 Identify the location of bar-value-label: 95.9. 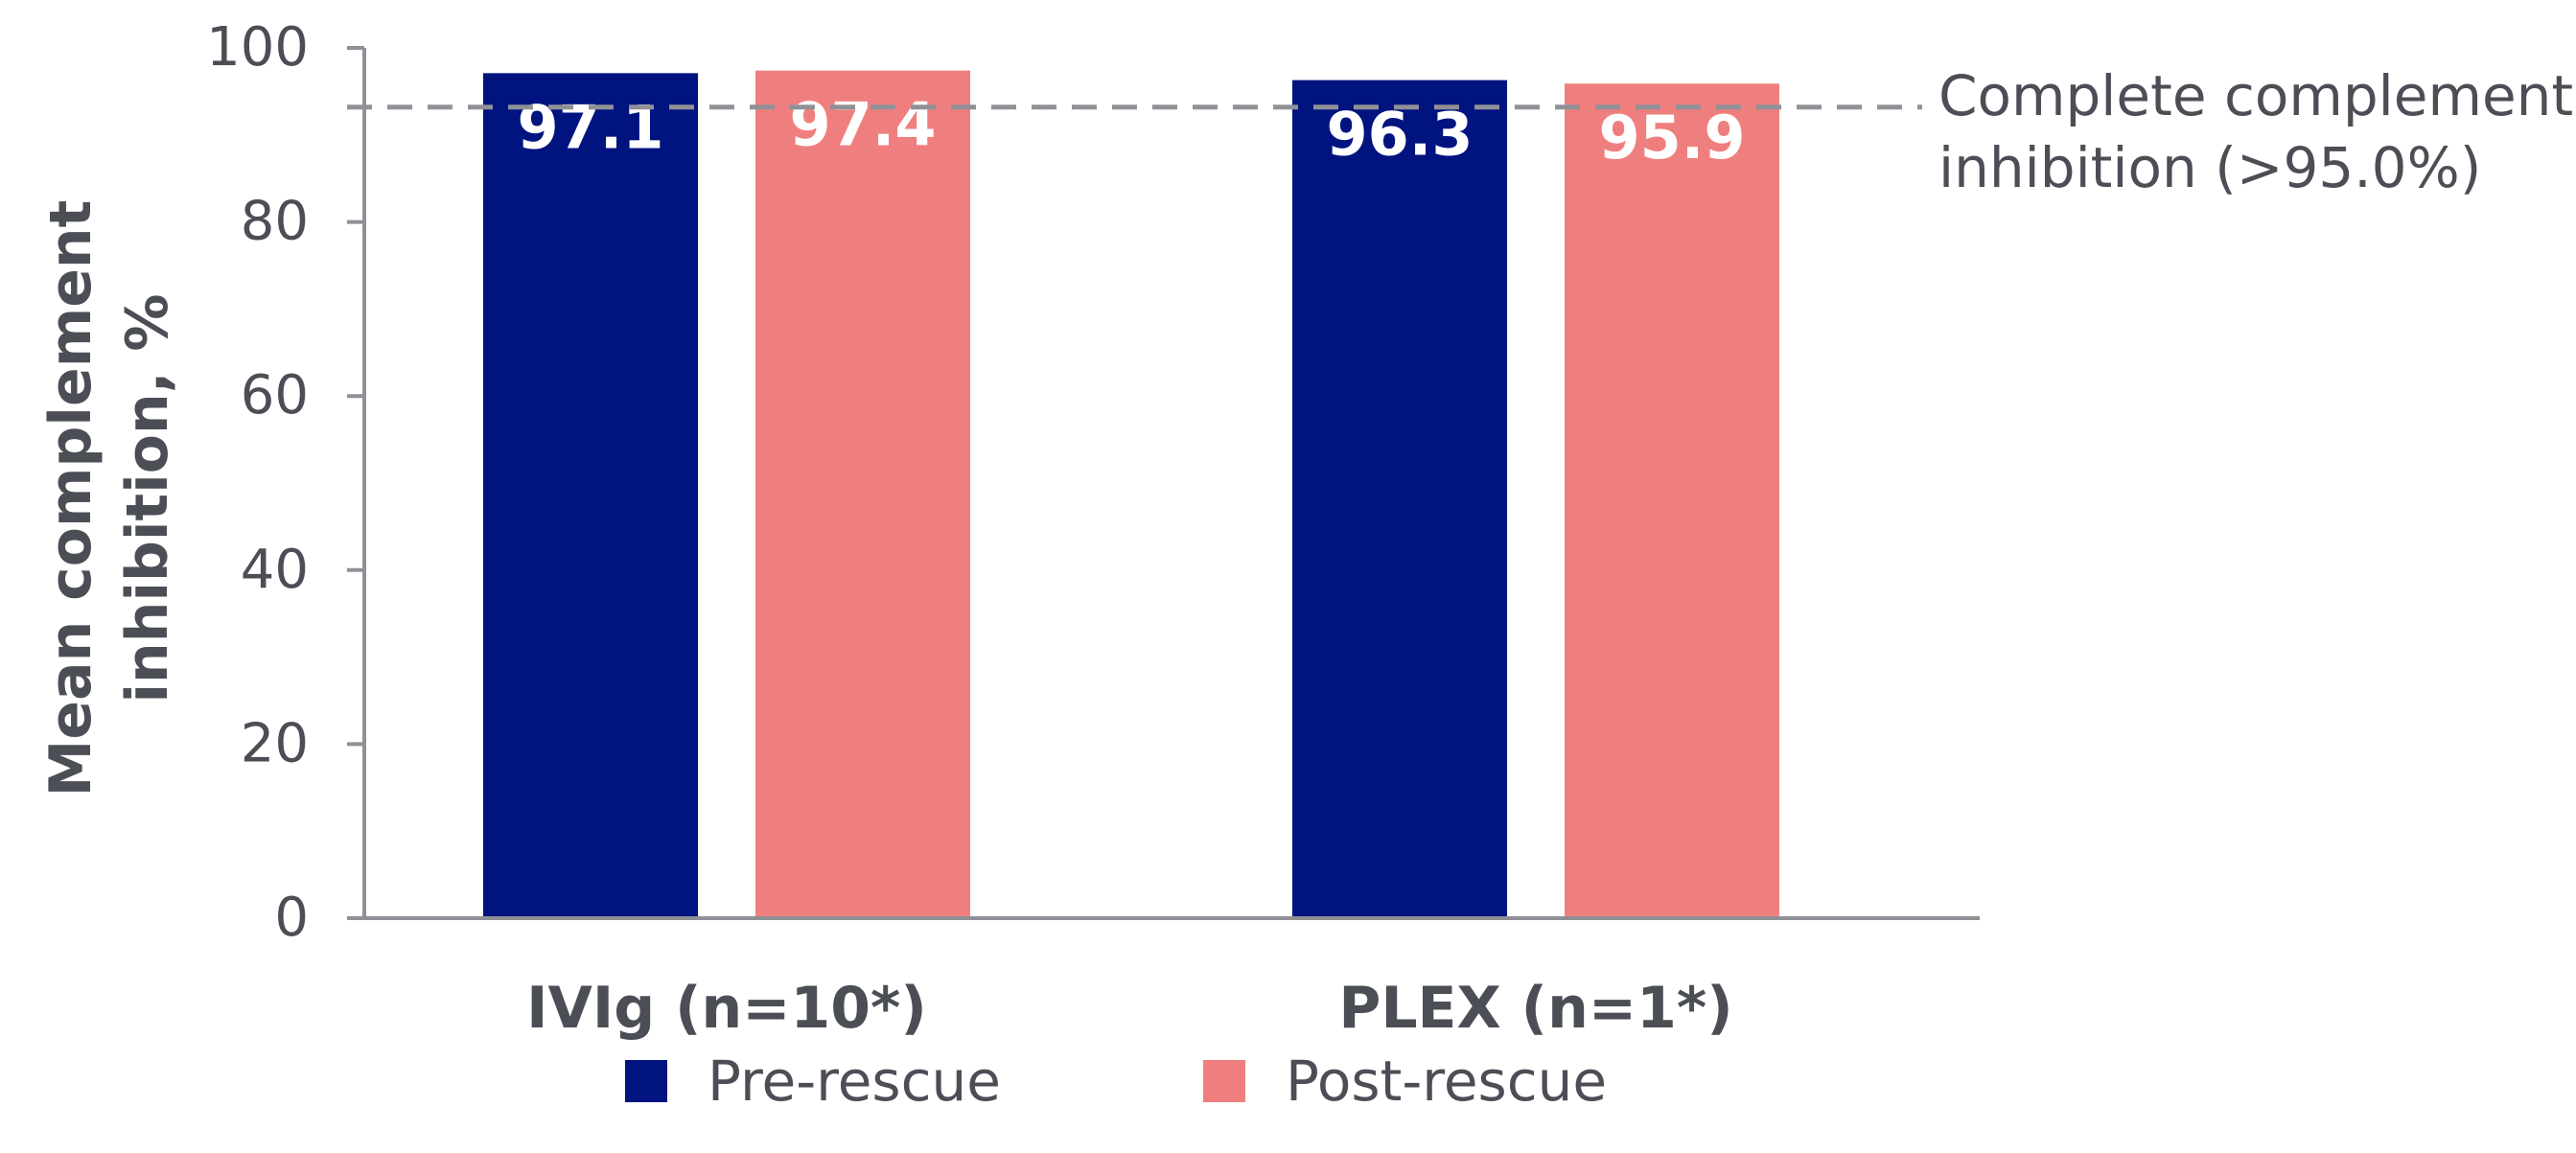
(1673, 138).